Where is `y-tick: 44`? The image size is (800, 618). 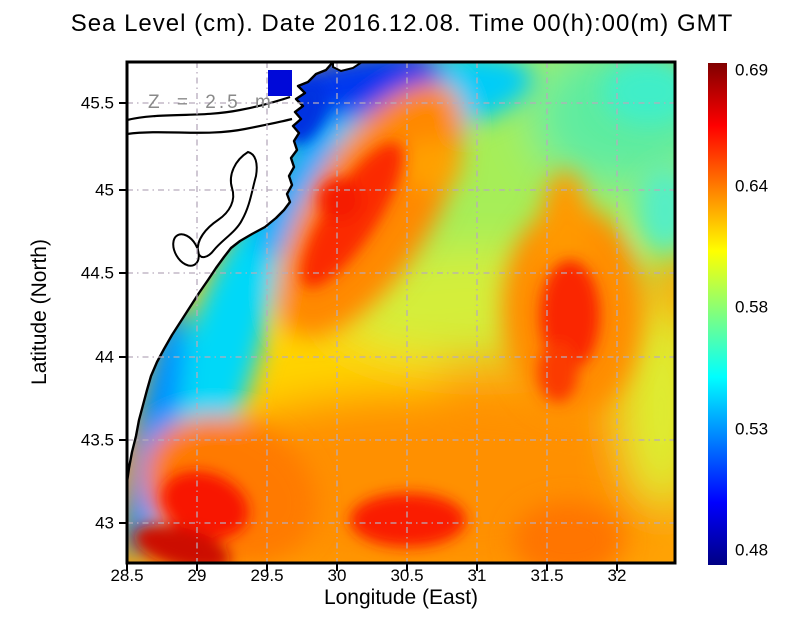 y-tick: 44 is located at coordinates (104, 357).